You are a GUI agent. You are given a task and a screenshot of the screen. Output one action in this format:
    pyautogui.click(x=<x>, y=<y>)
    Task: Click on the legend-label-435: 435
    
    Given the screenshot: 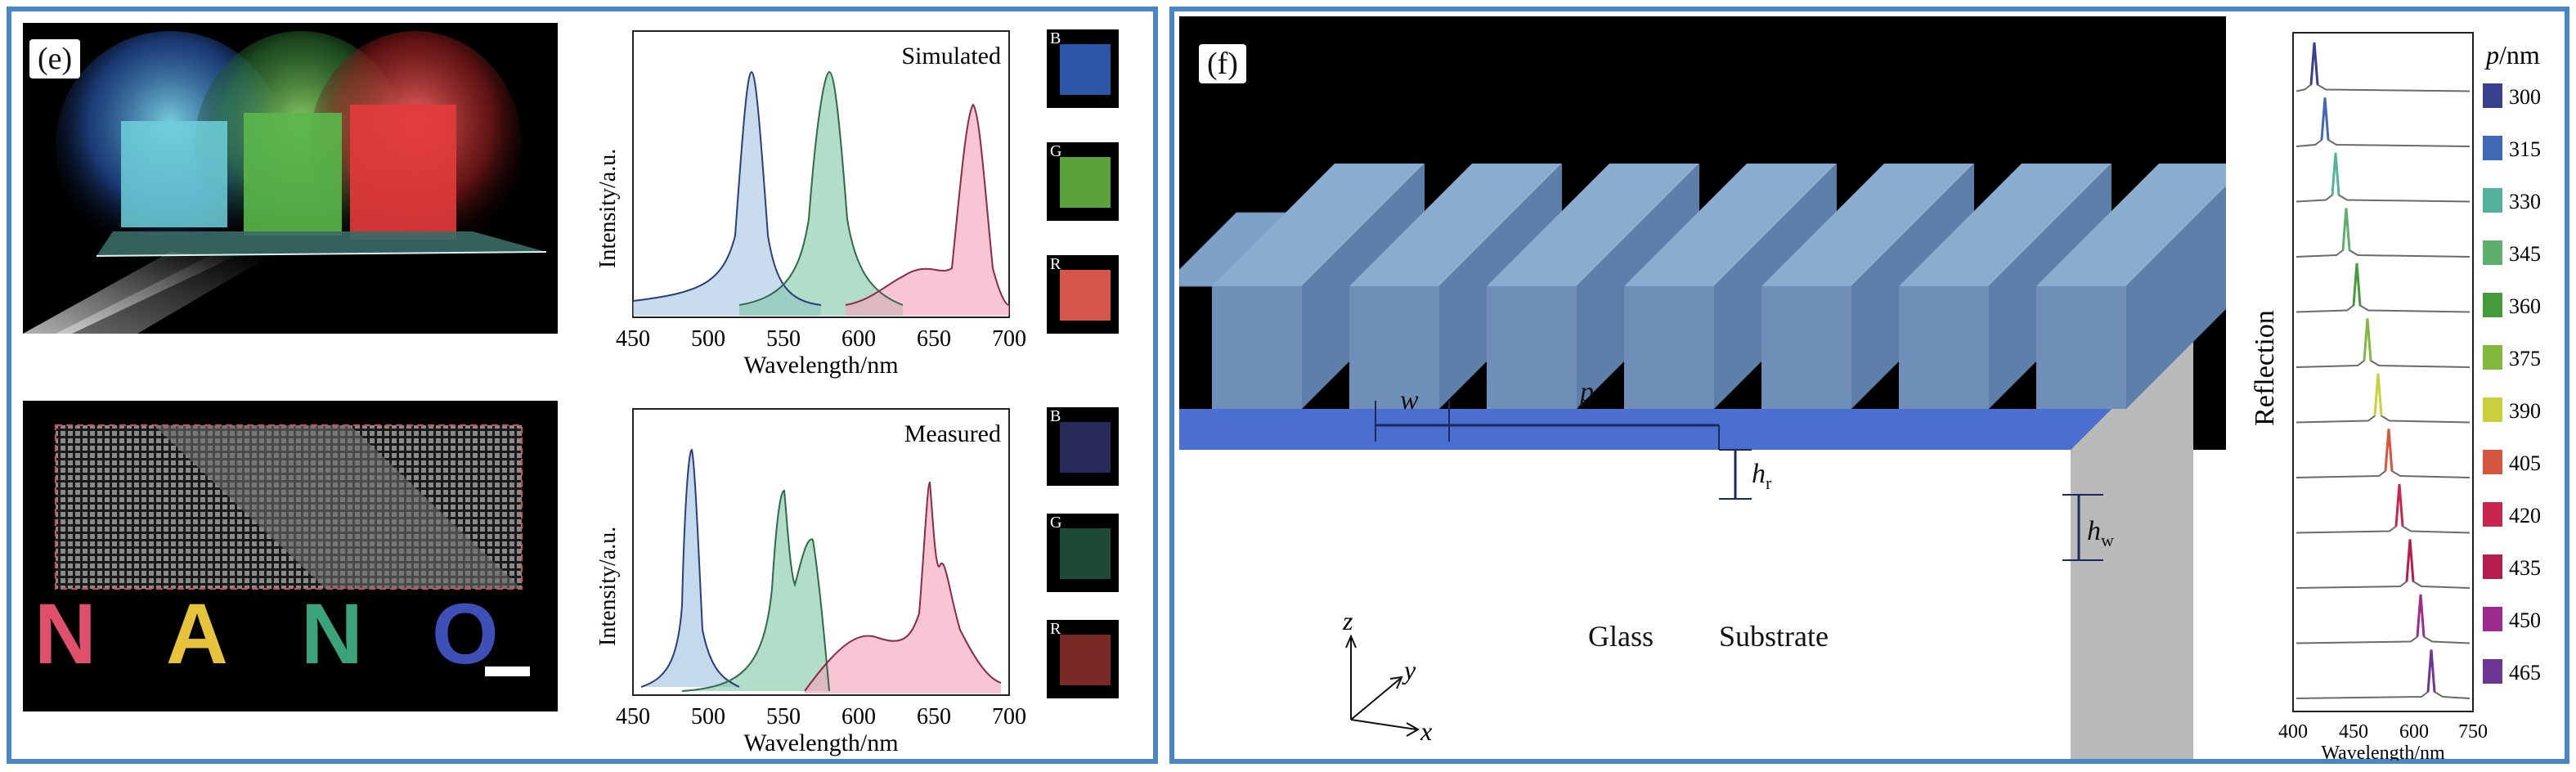 What is the action you would take?
    pyautogui.click(x=2525, y=568)
    